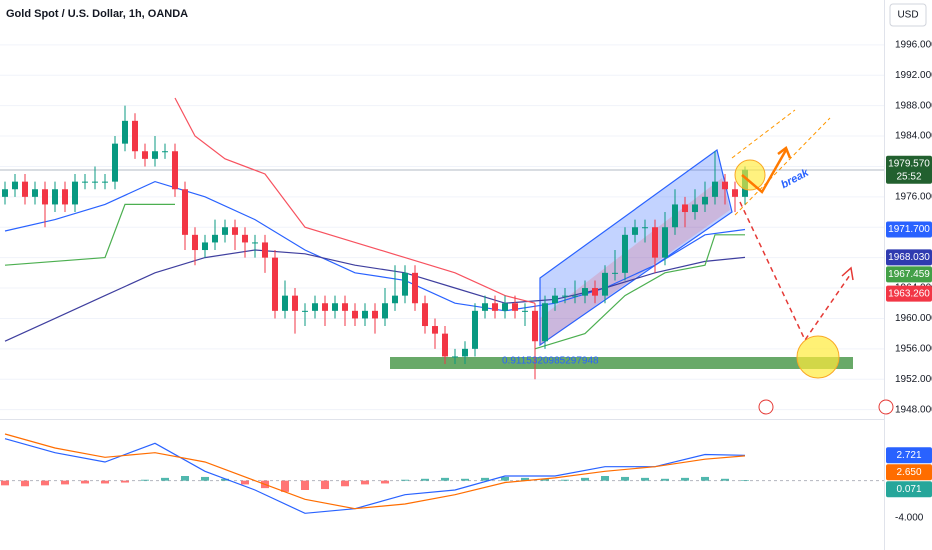 The width and height of the screenshot is (932, 550). Describe the element at coordinates (913, 44) in the screenshot. I see `y-tick-label: 1996.000` at that location.